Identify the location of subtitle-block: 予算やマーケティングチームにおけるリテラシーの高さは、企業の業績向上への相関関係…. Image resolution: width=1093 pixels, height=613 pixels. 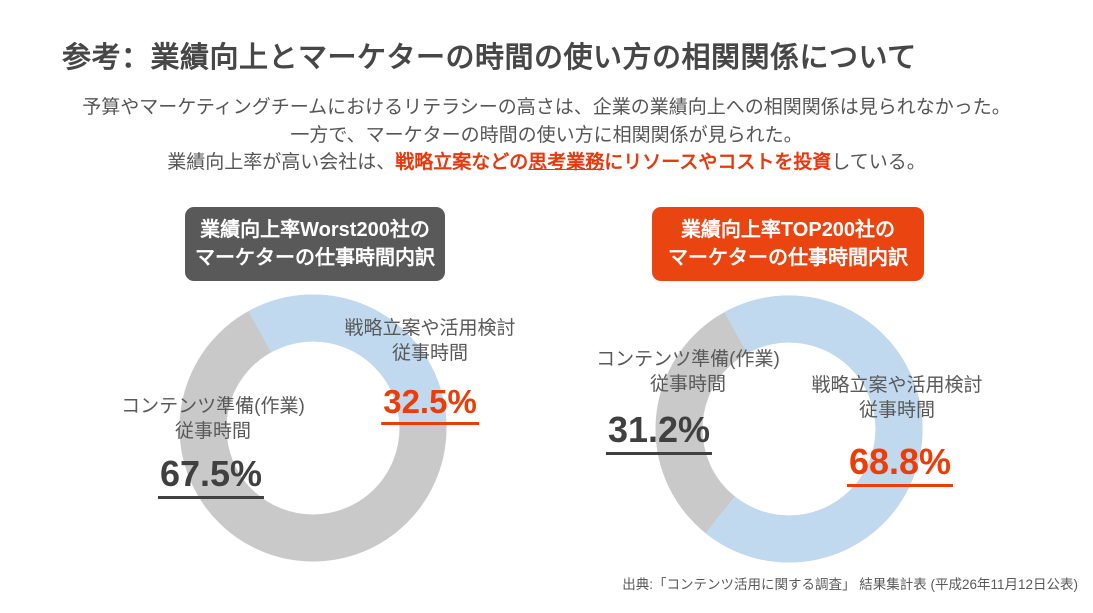
(546, 135).